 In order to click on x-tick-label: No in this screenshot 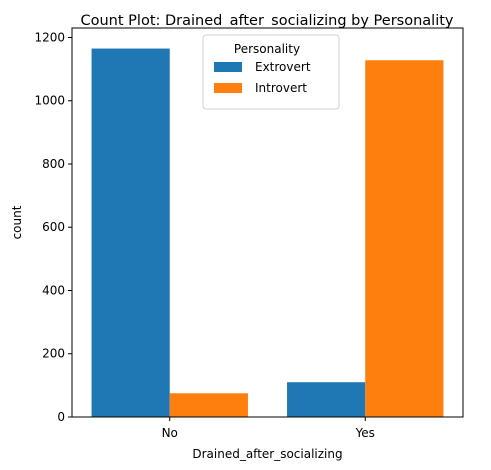, I will do `click(170, 433)`.